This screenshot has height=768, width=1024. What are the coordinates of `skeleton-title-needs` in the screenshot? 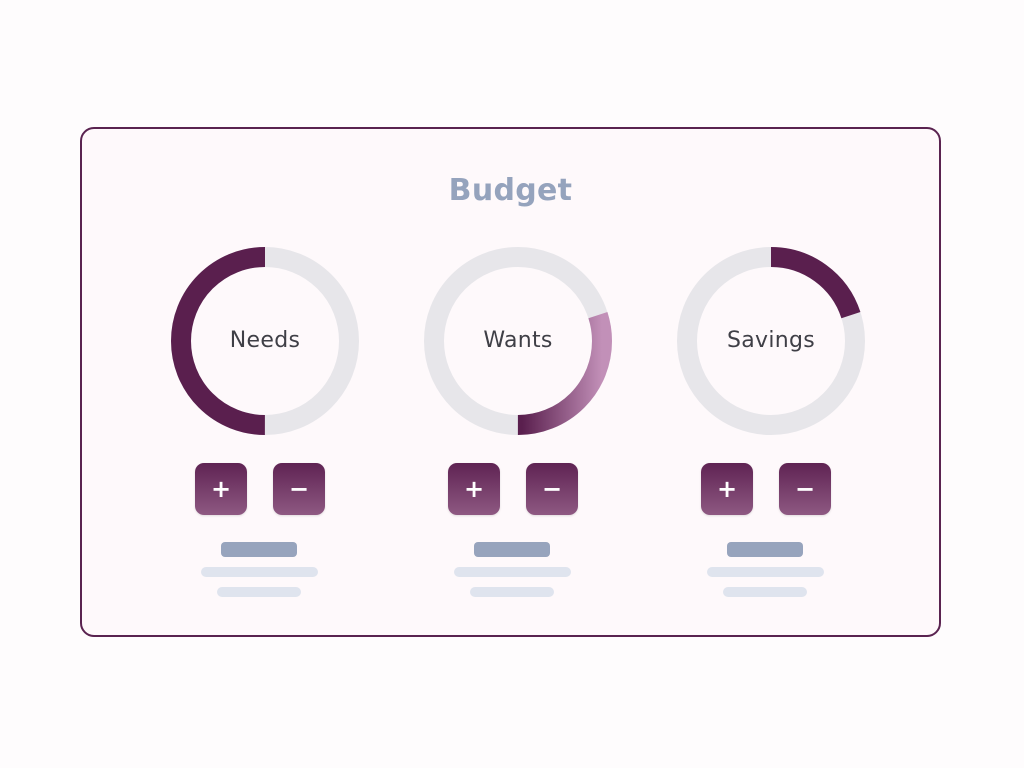 It's located at (259, 549).